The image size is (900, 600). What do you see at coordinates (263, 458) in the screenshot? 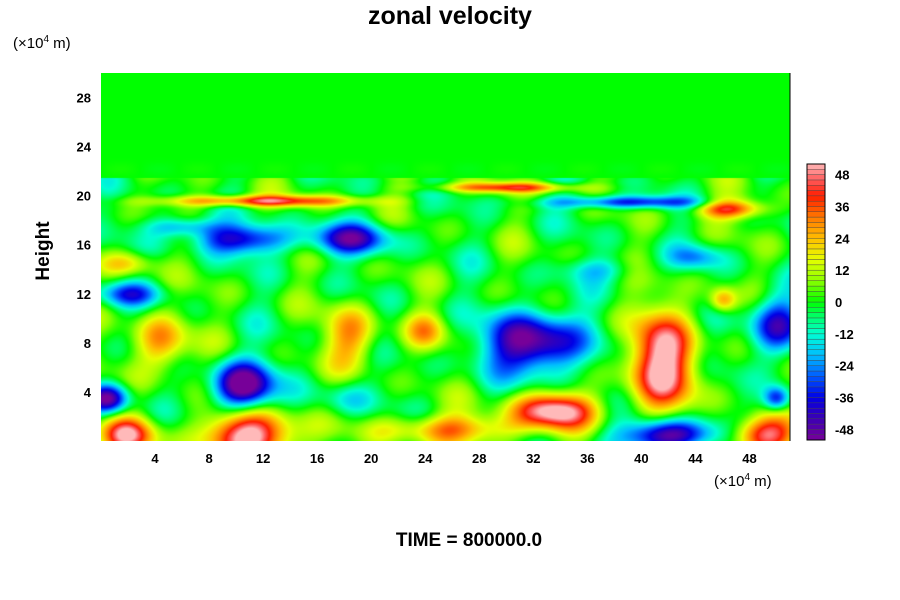
I see `x-tick-label: 12` at bounding box center [263, 458].